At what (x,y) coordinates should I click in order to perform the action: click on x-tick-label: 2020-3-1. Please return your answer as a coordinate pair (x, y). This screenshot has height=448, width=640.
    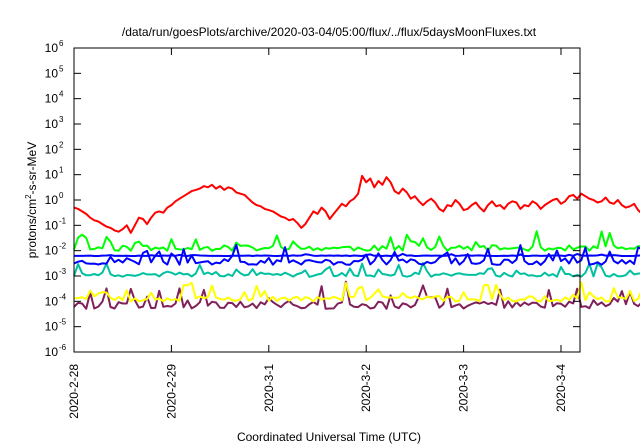
    Looking at the image, I should click on (269, 388).